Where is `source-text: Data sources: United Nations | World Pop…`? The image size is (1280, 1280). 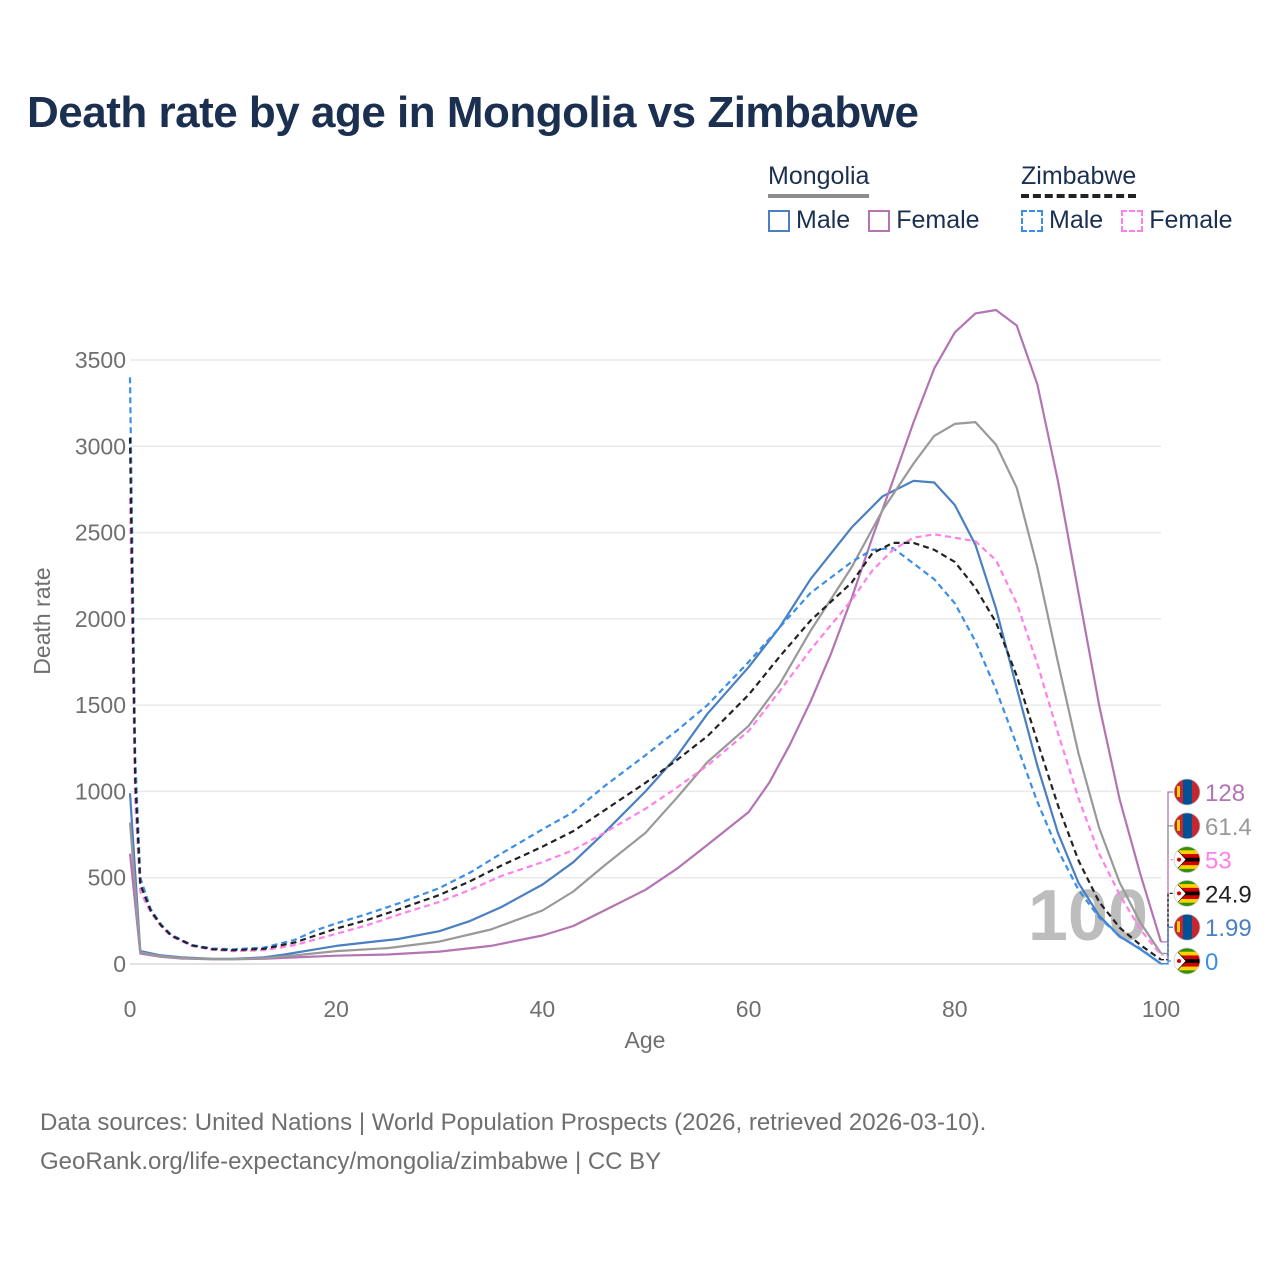 source-text: Data sources: United Nations | World Pop… is located at coordinates (513, 1122).